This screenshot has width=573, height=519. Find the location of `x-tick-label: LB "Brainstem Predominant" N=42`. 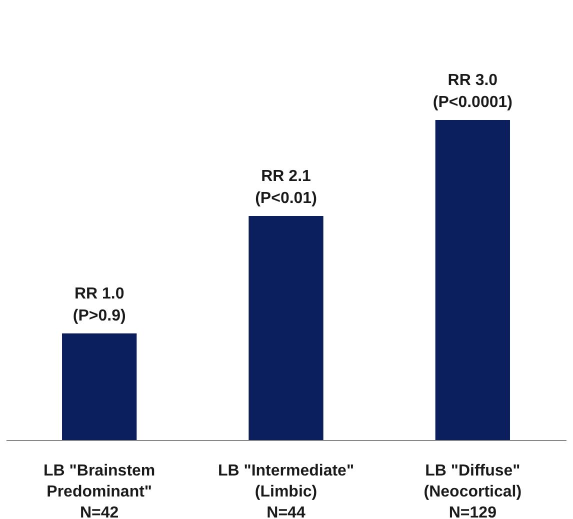

x-tick-label: LB "Brainstem Predominant" N=42 is located at coordinates (100, 490).